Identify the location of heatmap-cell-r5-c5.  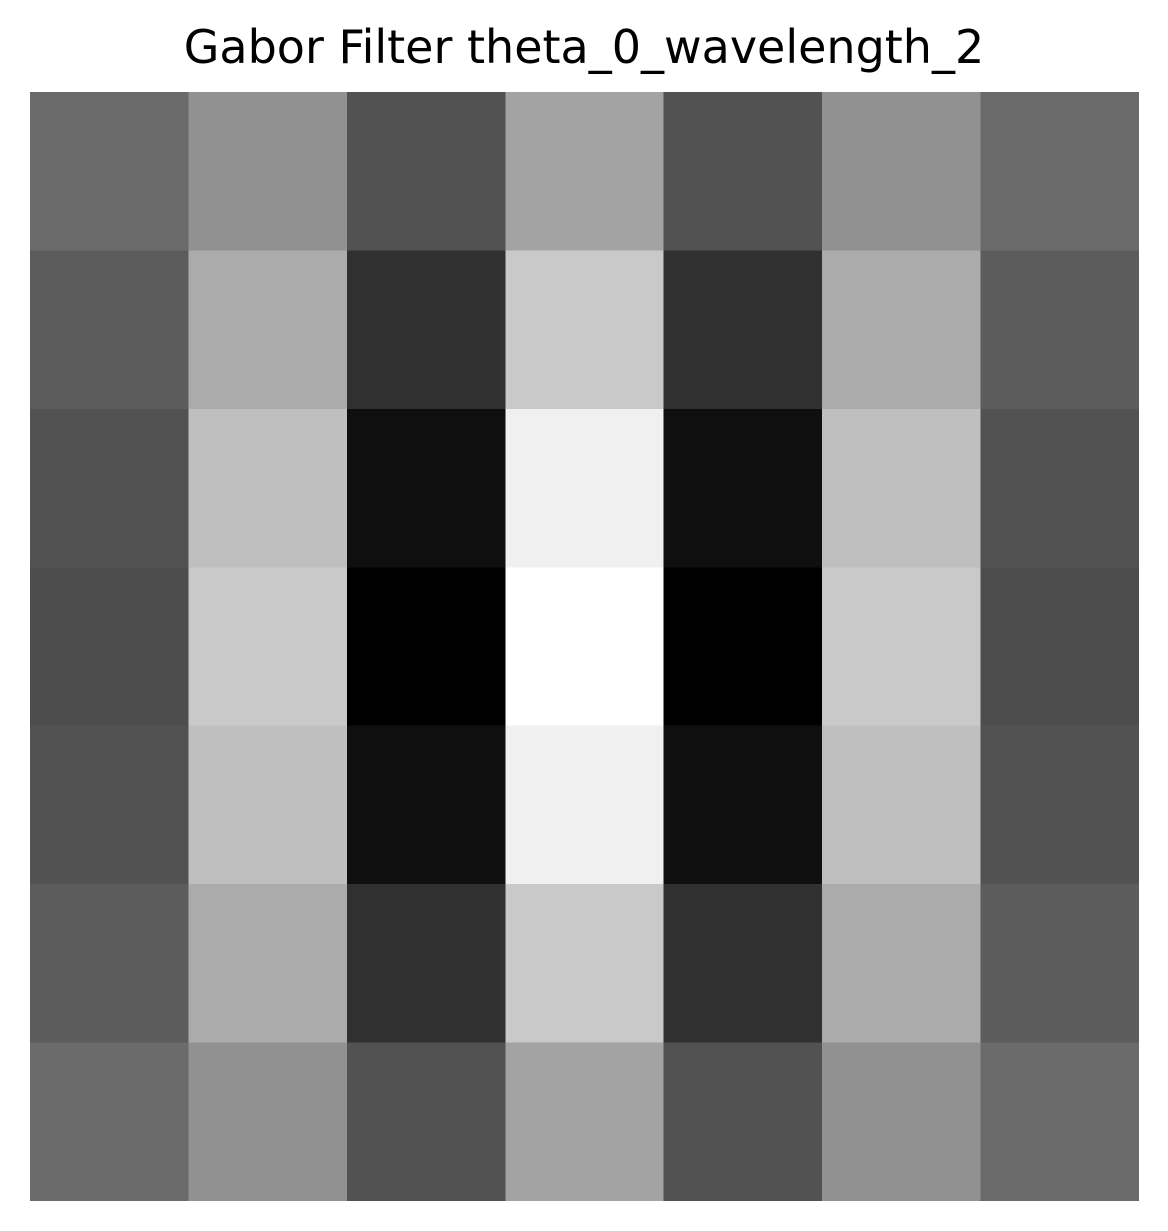
(902, 964).